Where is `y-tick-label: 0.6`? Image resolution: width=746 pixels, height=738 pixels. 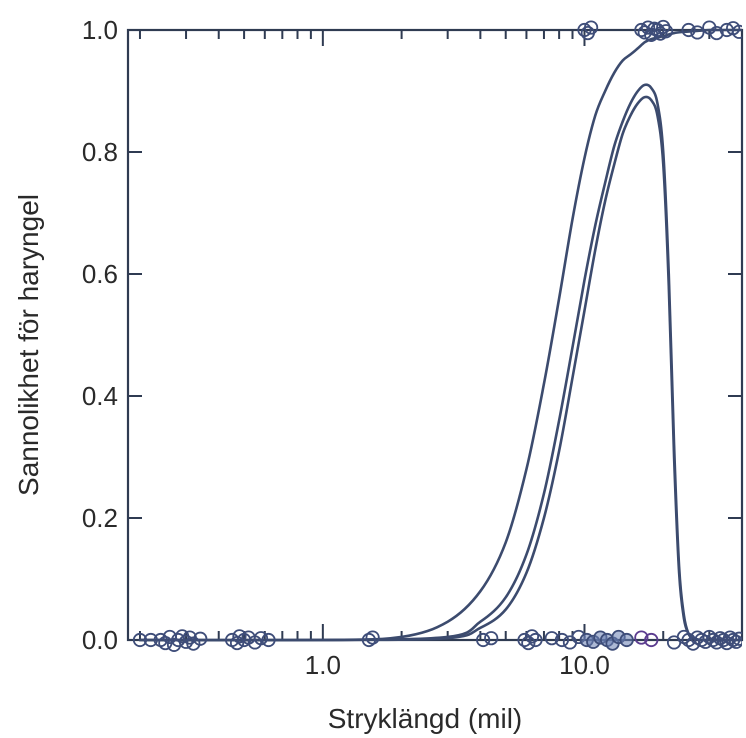 y-tick-label: 0.6 is located at coordinates (100, 274).